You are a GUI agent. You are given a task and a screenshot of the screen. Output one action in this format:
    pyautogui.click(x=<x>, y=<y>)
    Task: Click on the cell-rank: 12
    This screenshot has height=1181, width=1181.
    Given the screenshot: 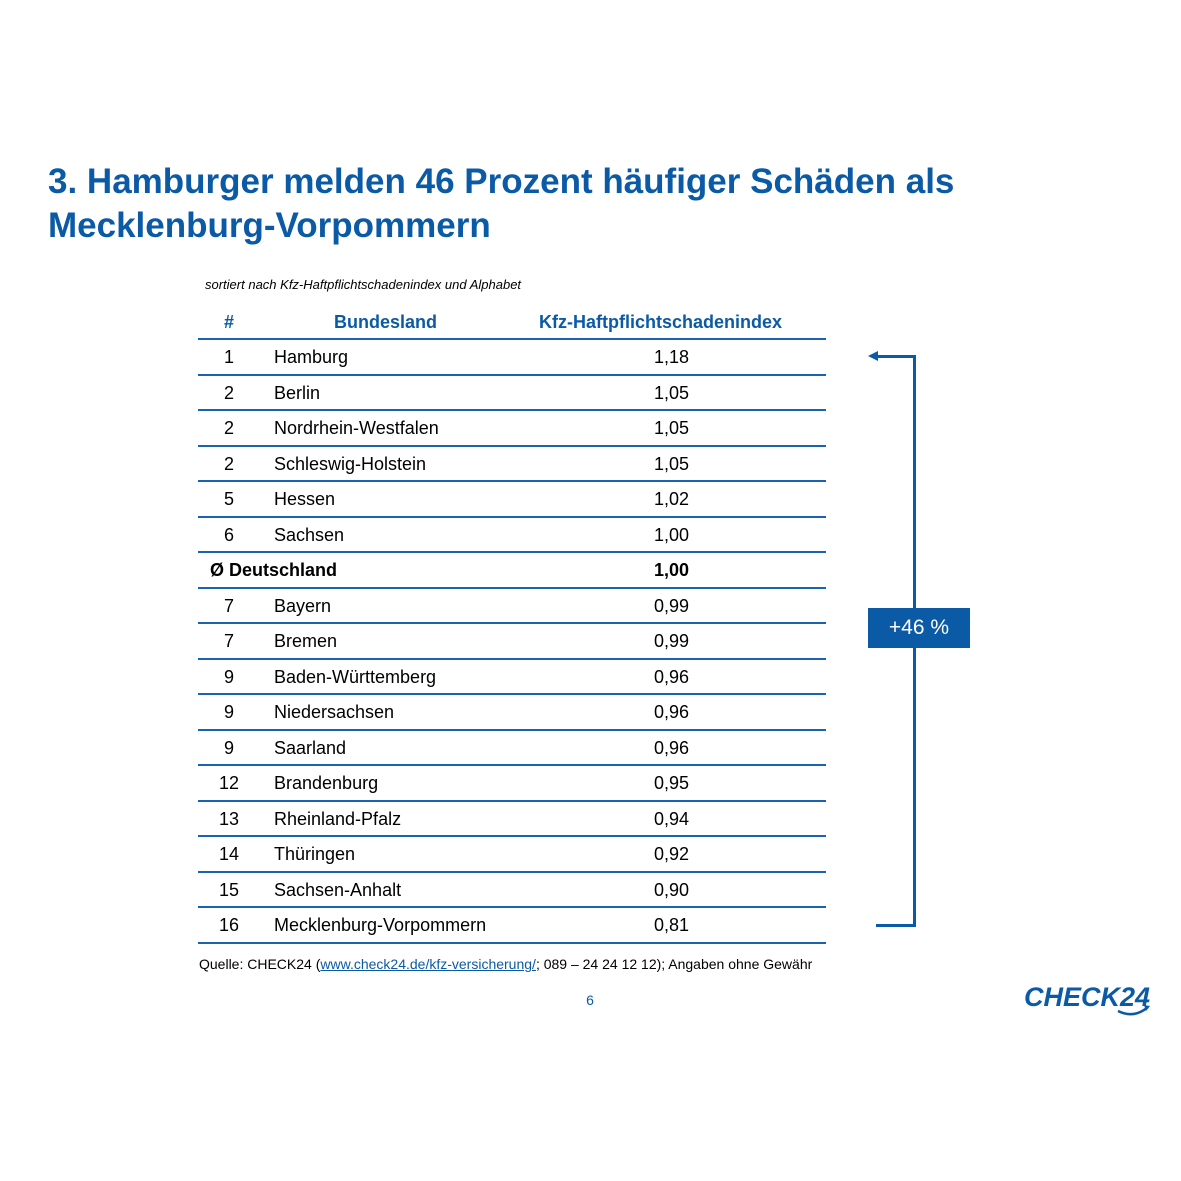 What is the action you would take?
    pyautogui.click(x=229, y=783)
    